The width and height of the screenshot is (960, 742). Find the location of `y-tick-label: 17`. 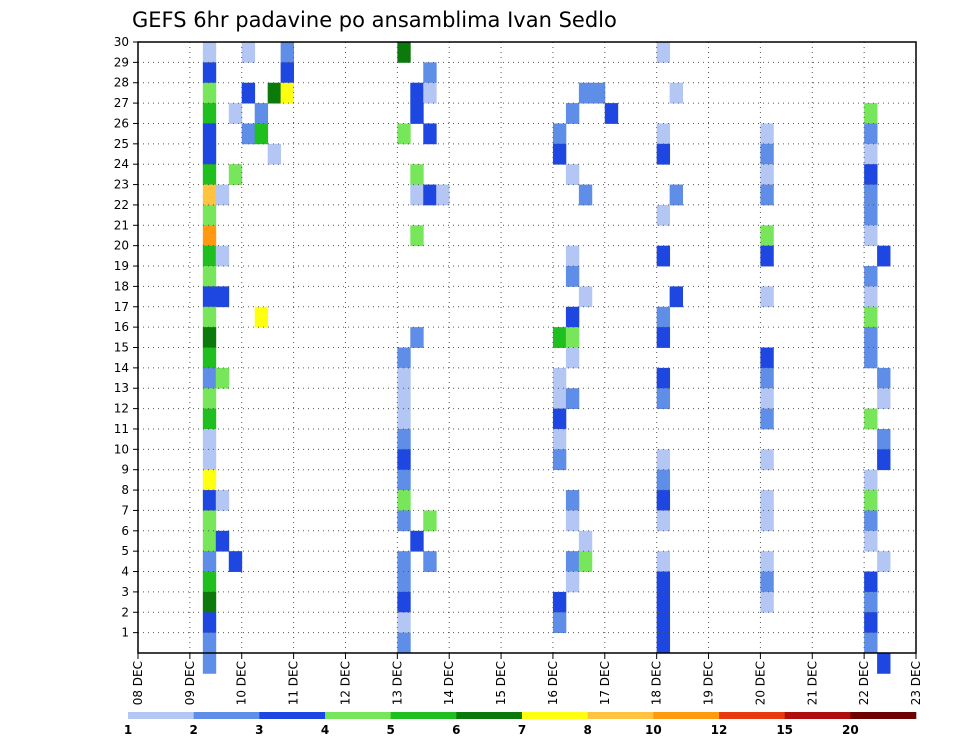

y-tick-label: 17 is located at coordinates (121, 307).